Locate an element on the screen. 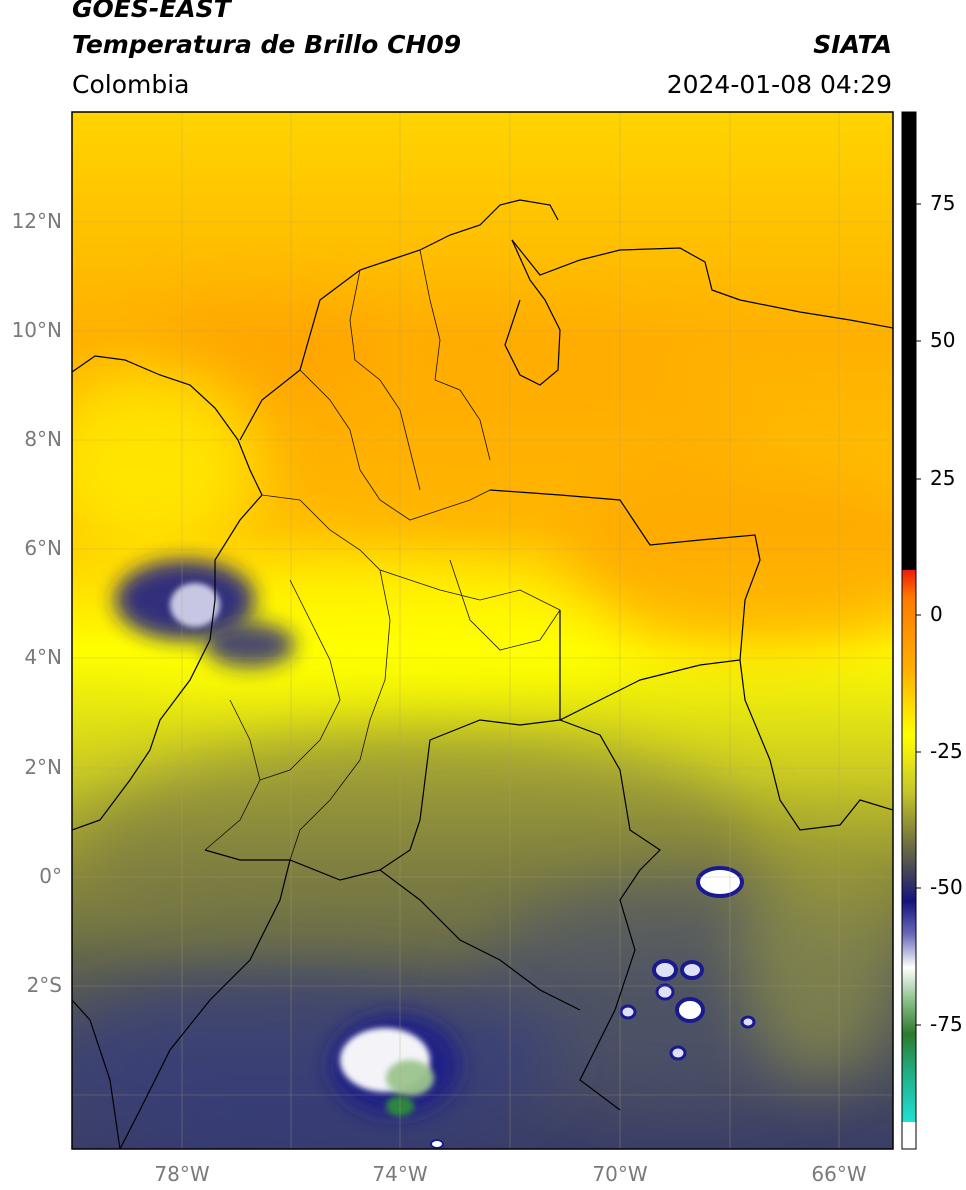  lat-tick-8n: 8°N is located at coordinates (43, 439).